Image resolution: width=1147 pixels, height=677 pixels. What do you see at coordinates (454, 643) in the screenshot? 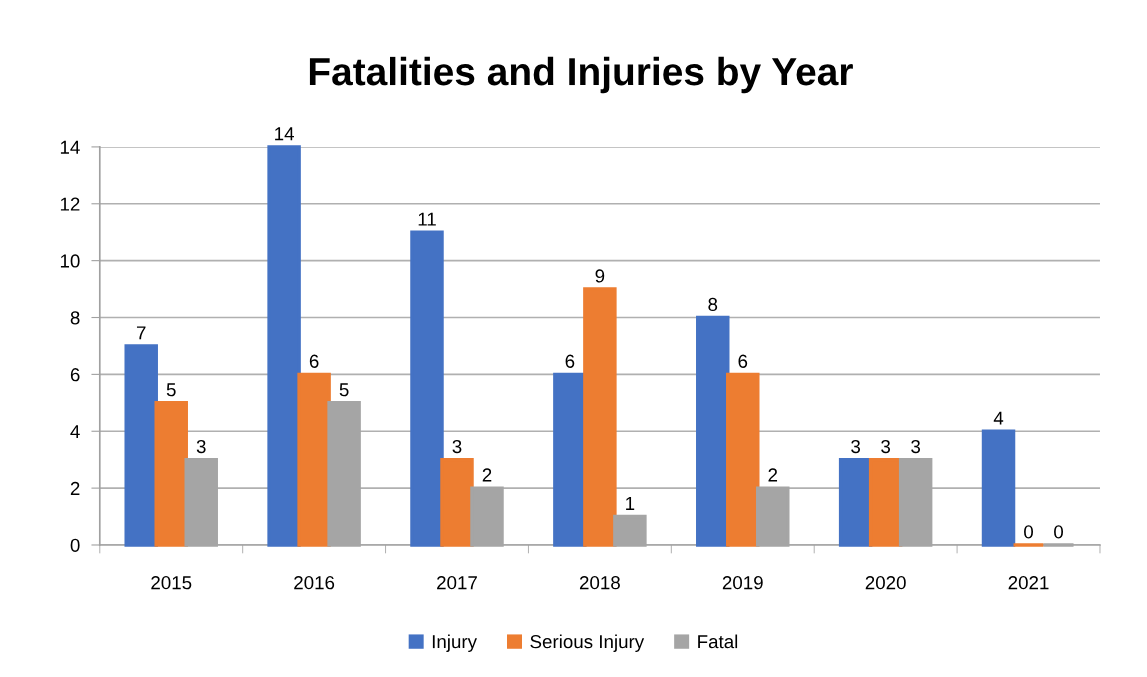
I see `legend-label: Injury` at bounding box center [454, 643].